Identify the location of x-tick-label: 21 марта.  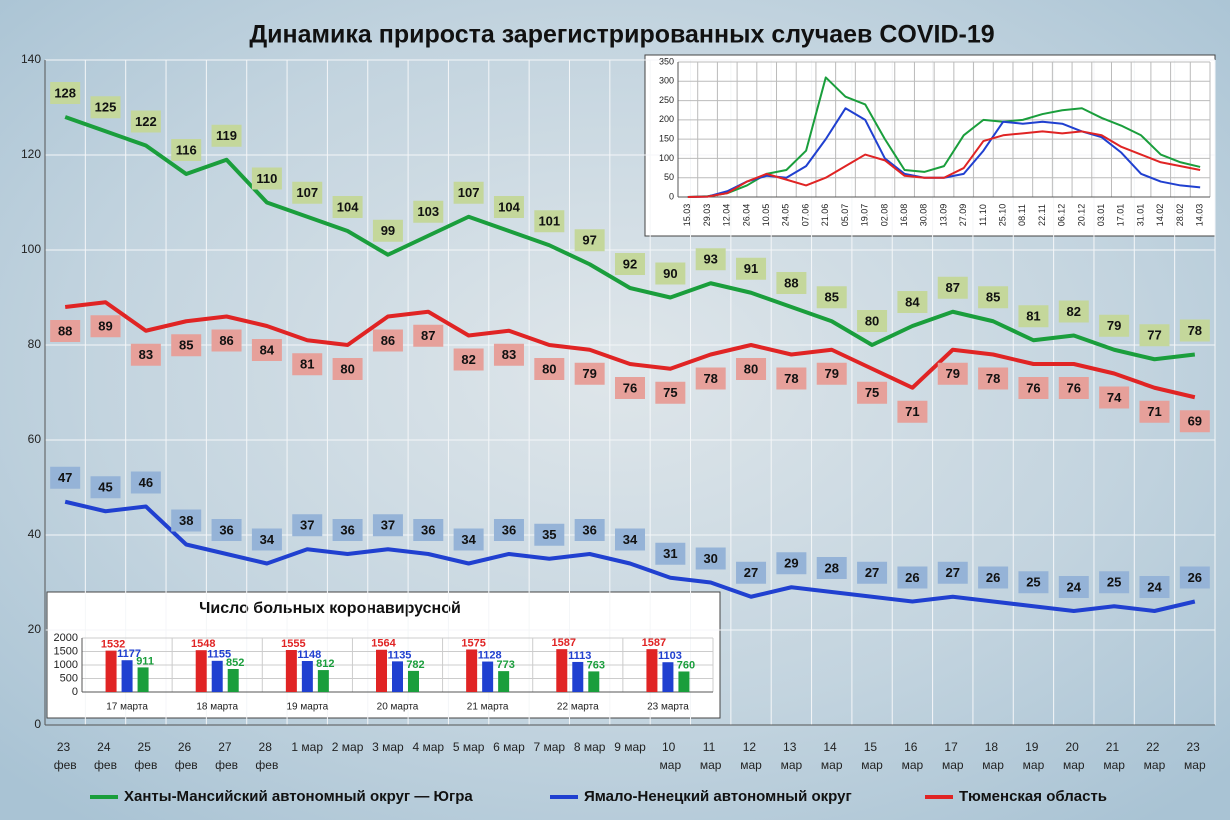
(488, 707).